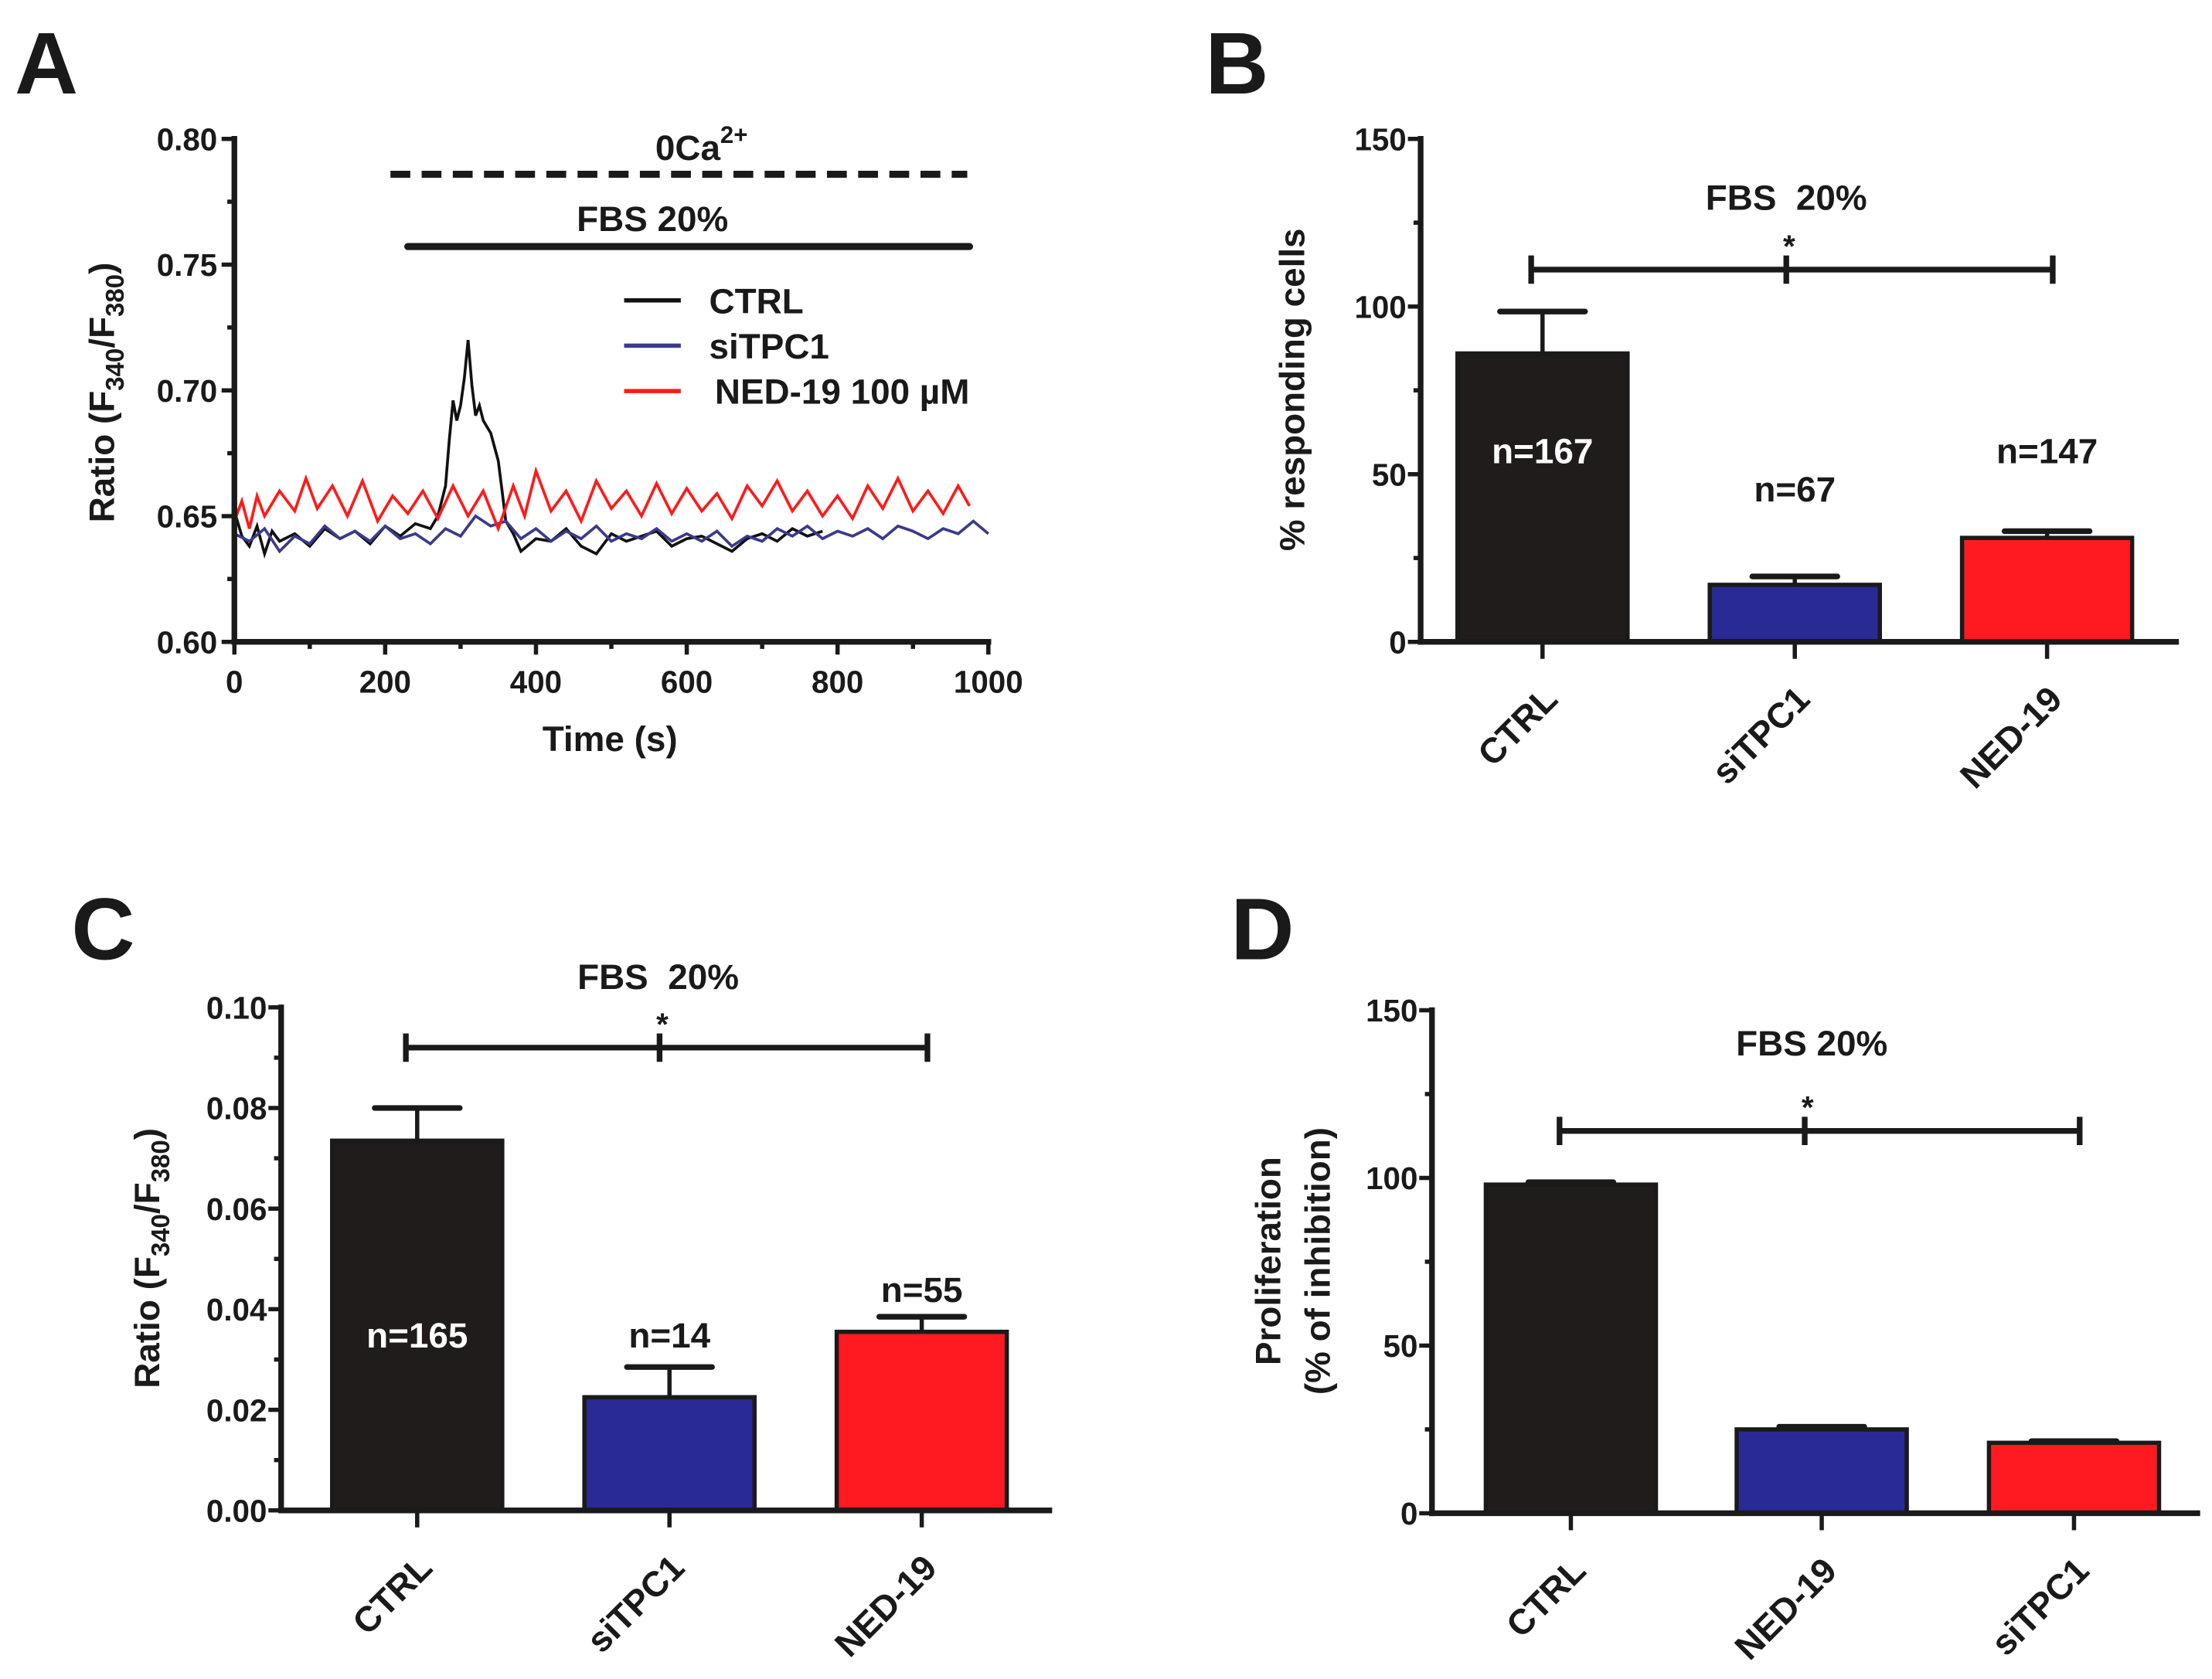 The height and width of the screenshot is (1679, 2212). I want to click on y-tick-label: 0.10, so click(236, 1007).